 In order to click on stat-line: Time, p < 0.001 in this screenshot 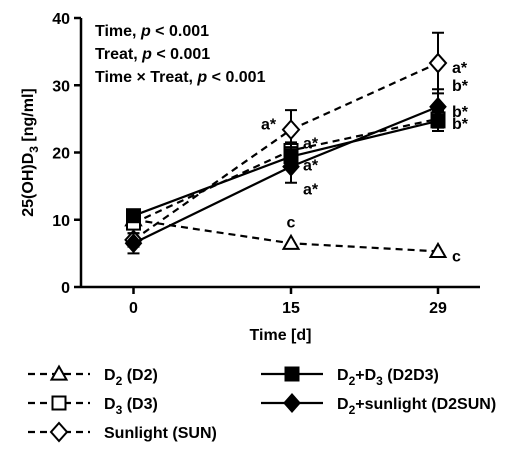, I will do `click(152, 31)`.